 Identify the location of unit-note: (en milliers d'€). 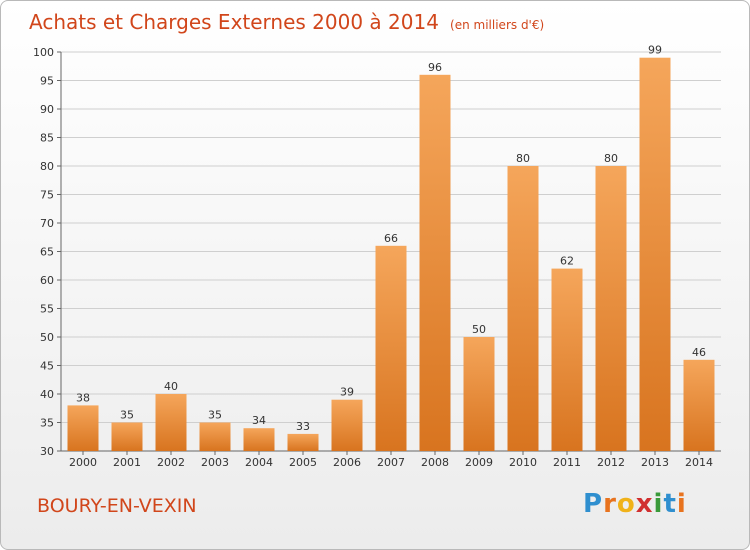
(497, 25).